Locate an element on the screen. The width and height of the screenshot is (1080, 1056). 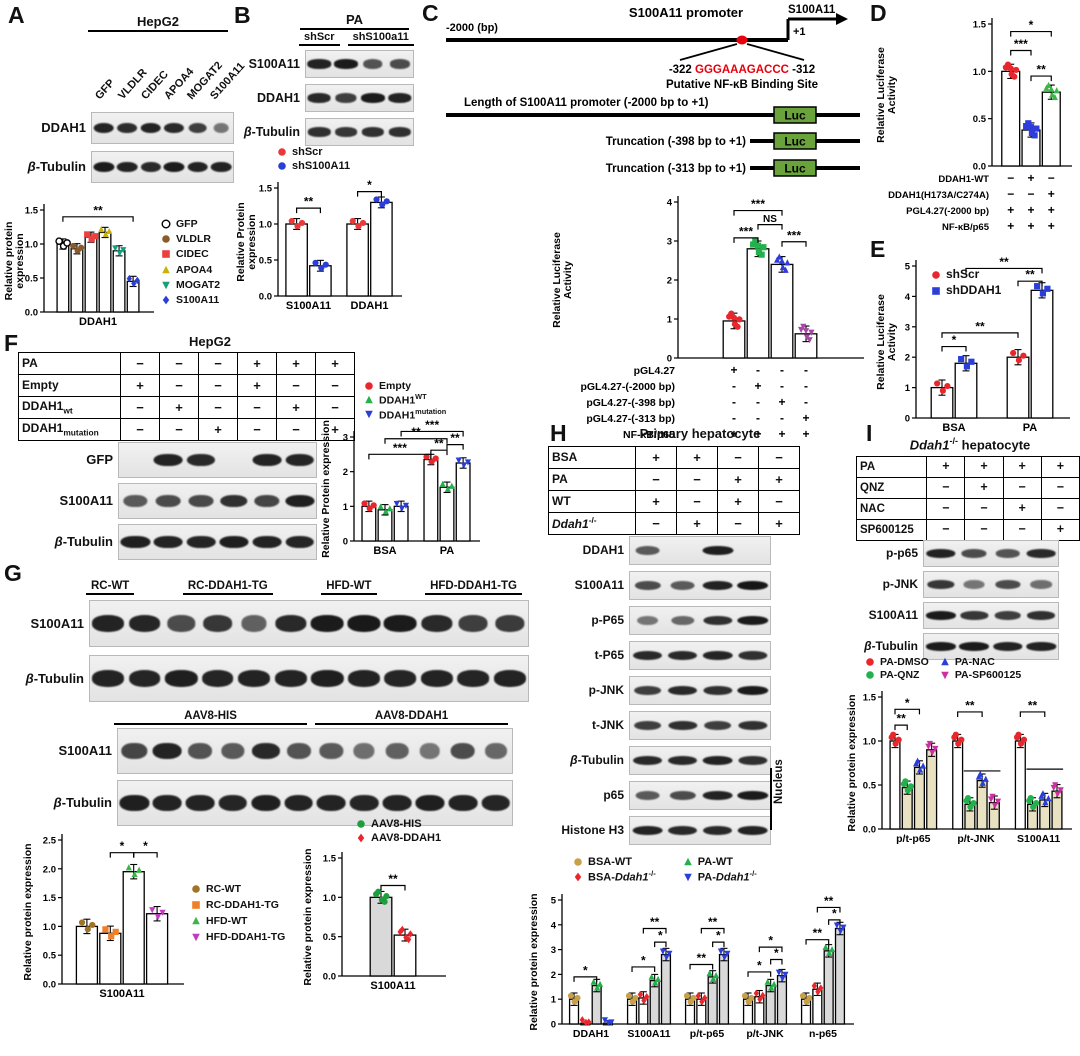
svg-text: 1.0 is located at coordinates (329, 898).